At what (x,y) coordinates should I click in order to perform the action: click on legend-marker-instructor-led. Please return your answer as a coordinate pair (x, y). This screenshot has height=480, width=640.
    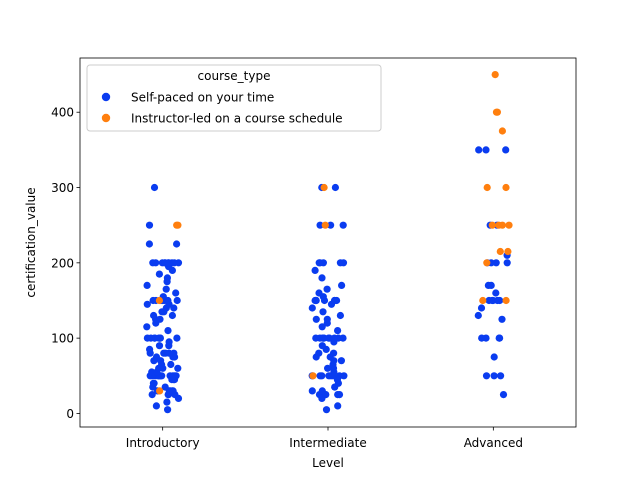
    Looking at the image, I should click on (106, 118).